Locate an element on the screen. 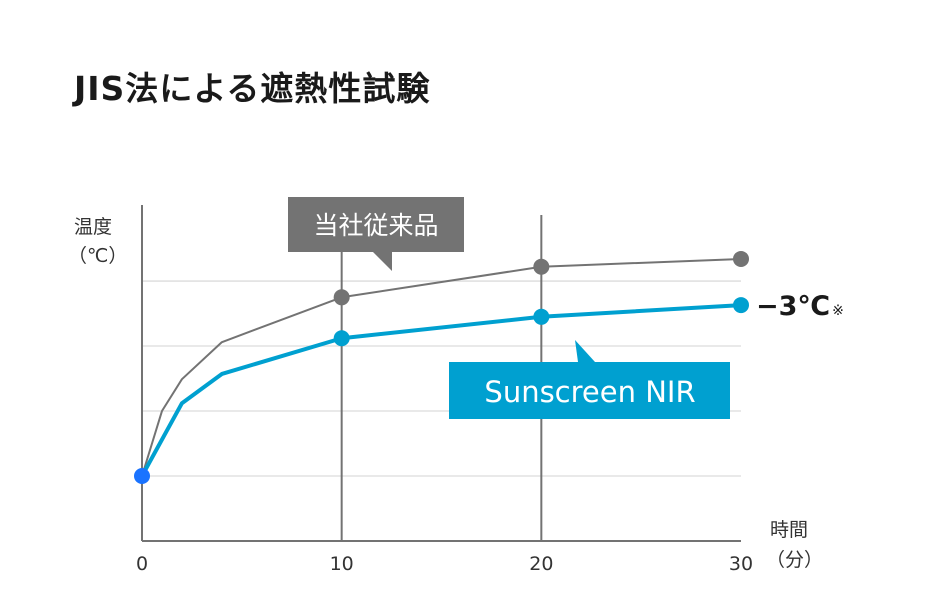 The height and width of the screenshot is (604, 936). start-point is located at coordinates (142, 476).